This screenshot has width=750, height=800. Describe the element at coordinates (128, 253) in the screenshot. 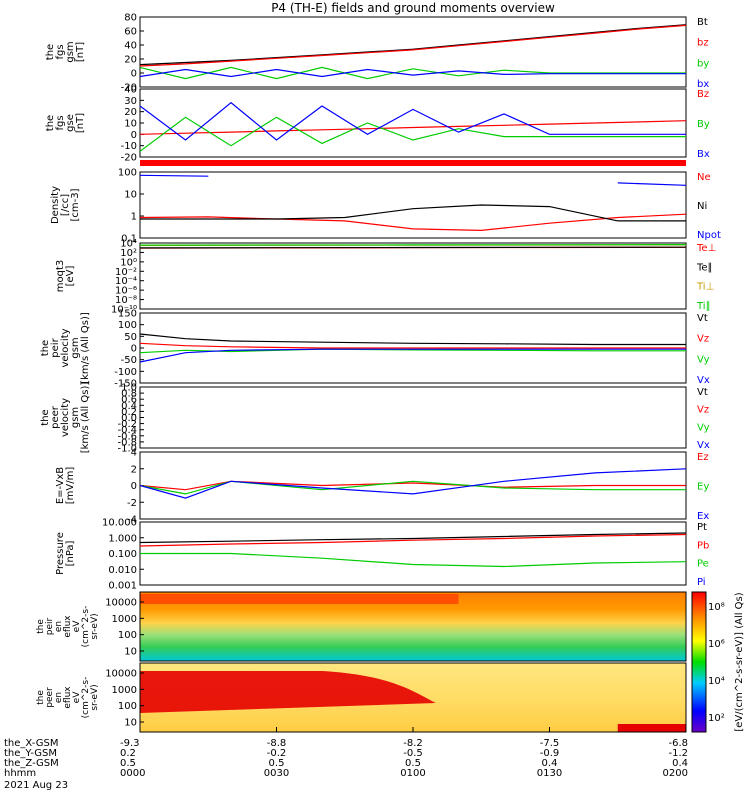

I see `ytick-label: 10²` at that location.